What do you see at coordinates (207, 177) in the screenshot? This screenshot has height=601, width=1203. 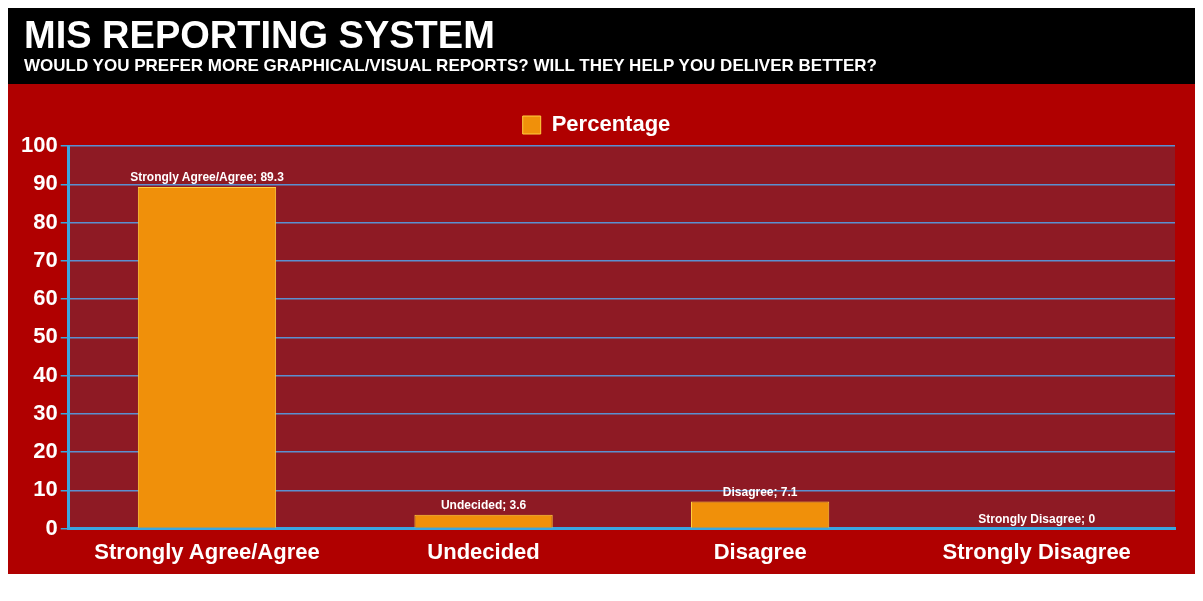 I see `data-label: Strongly Agree/Agree; 89.3` at bounding box center [207, 177].